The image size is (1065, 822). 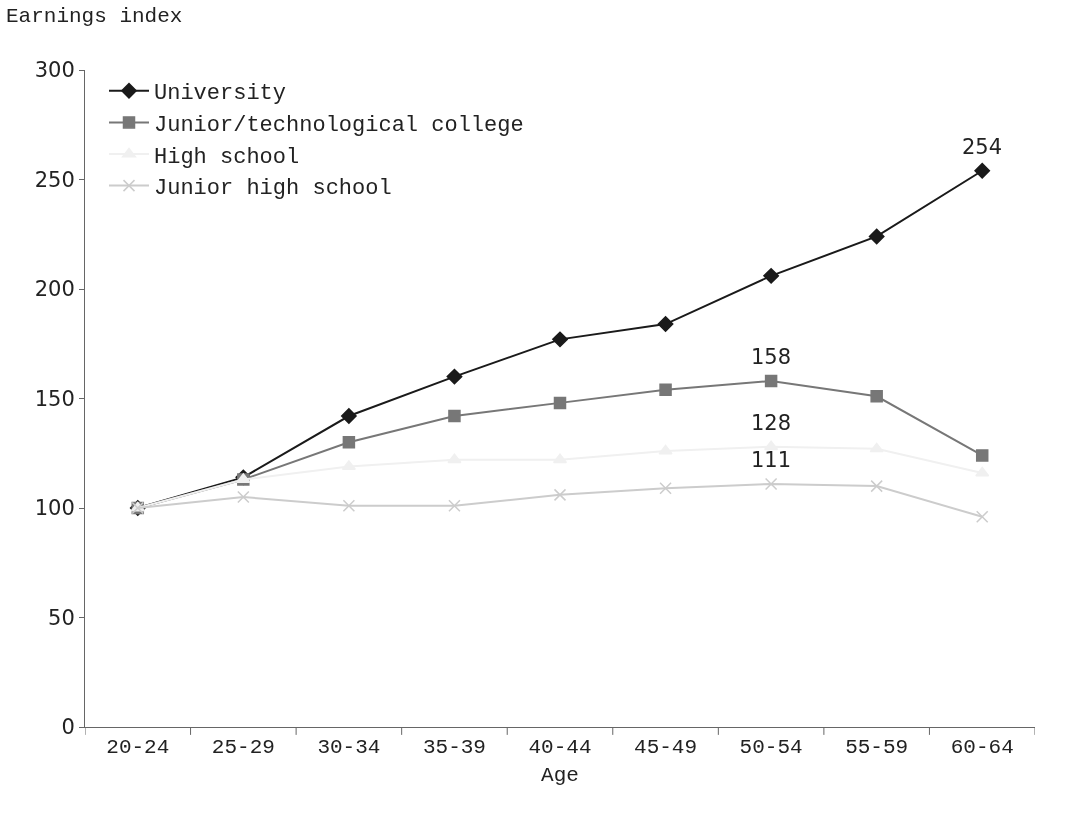 I want to click on legend-label: Junior/technological college, so click(x=339, y=125).